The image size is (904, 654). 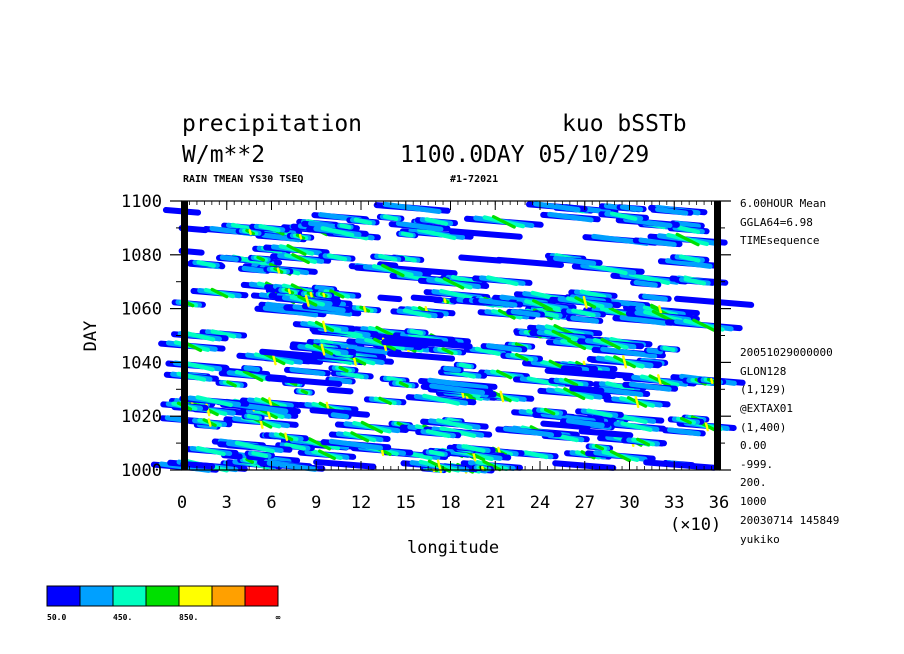 I want to click on info-date: 20051029000000, so click(x=786, y=352).